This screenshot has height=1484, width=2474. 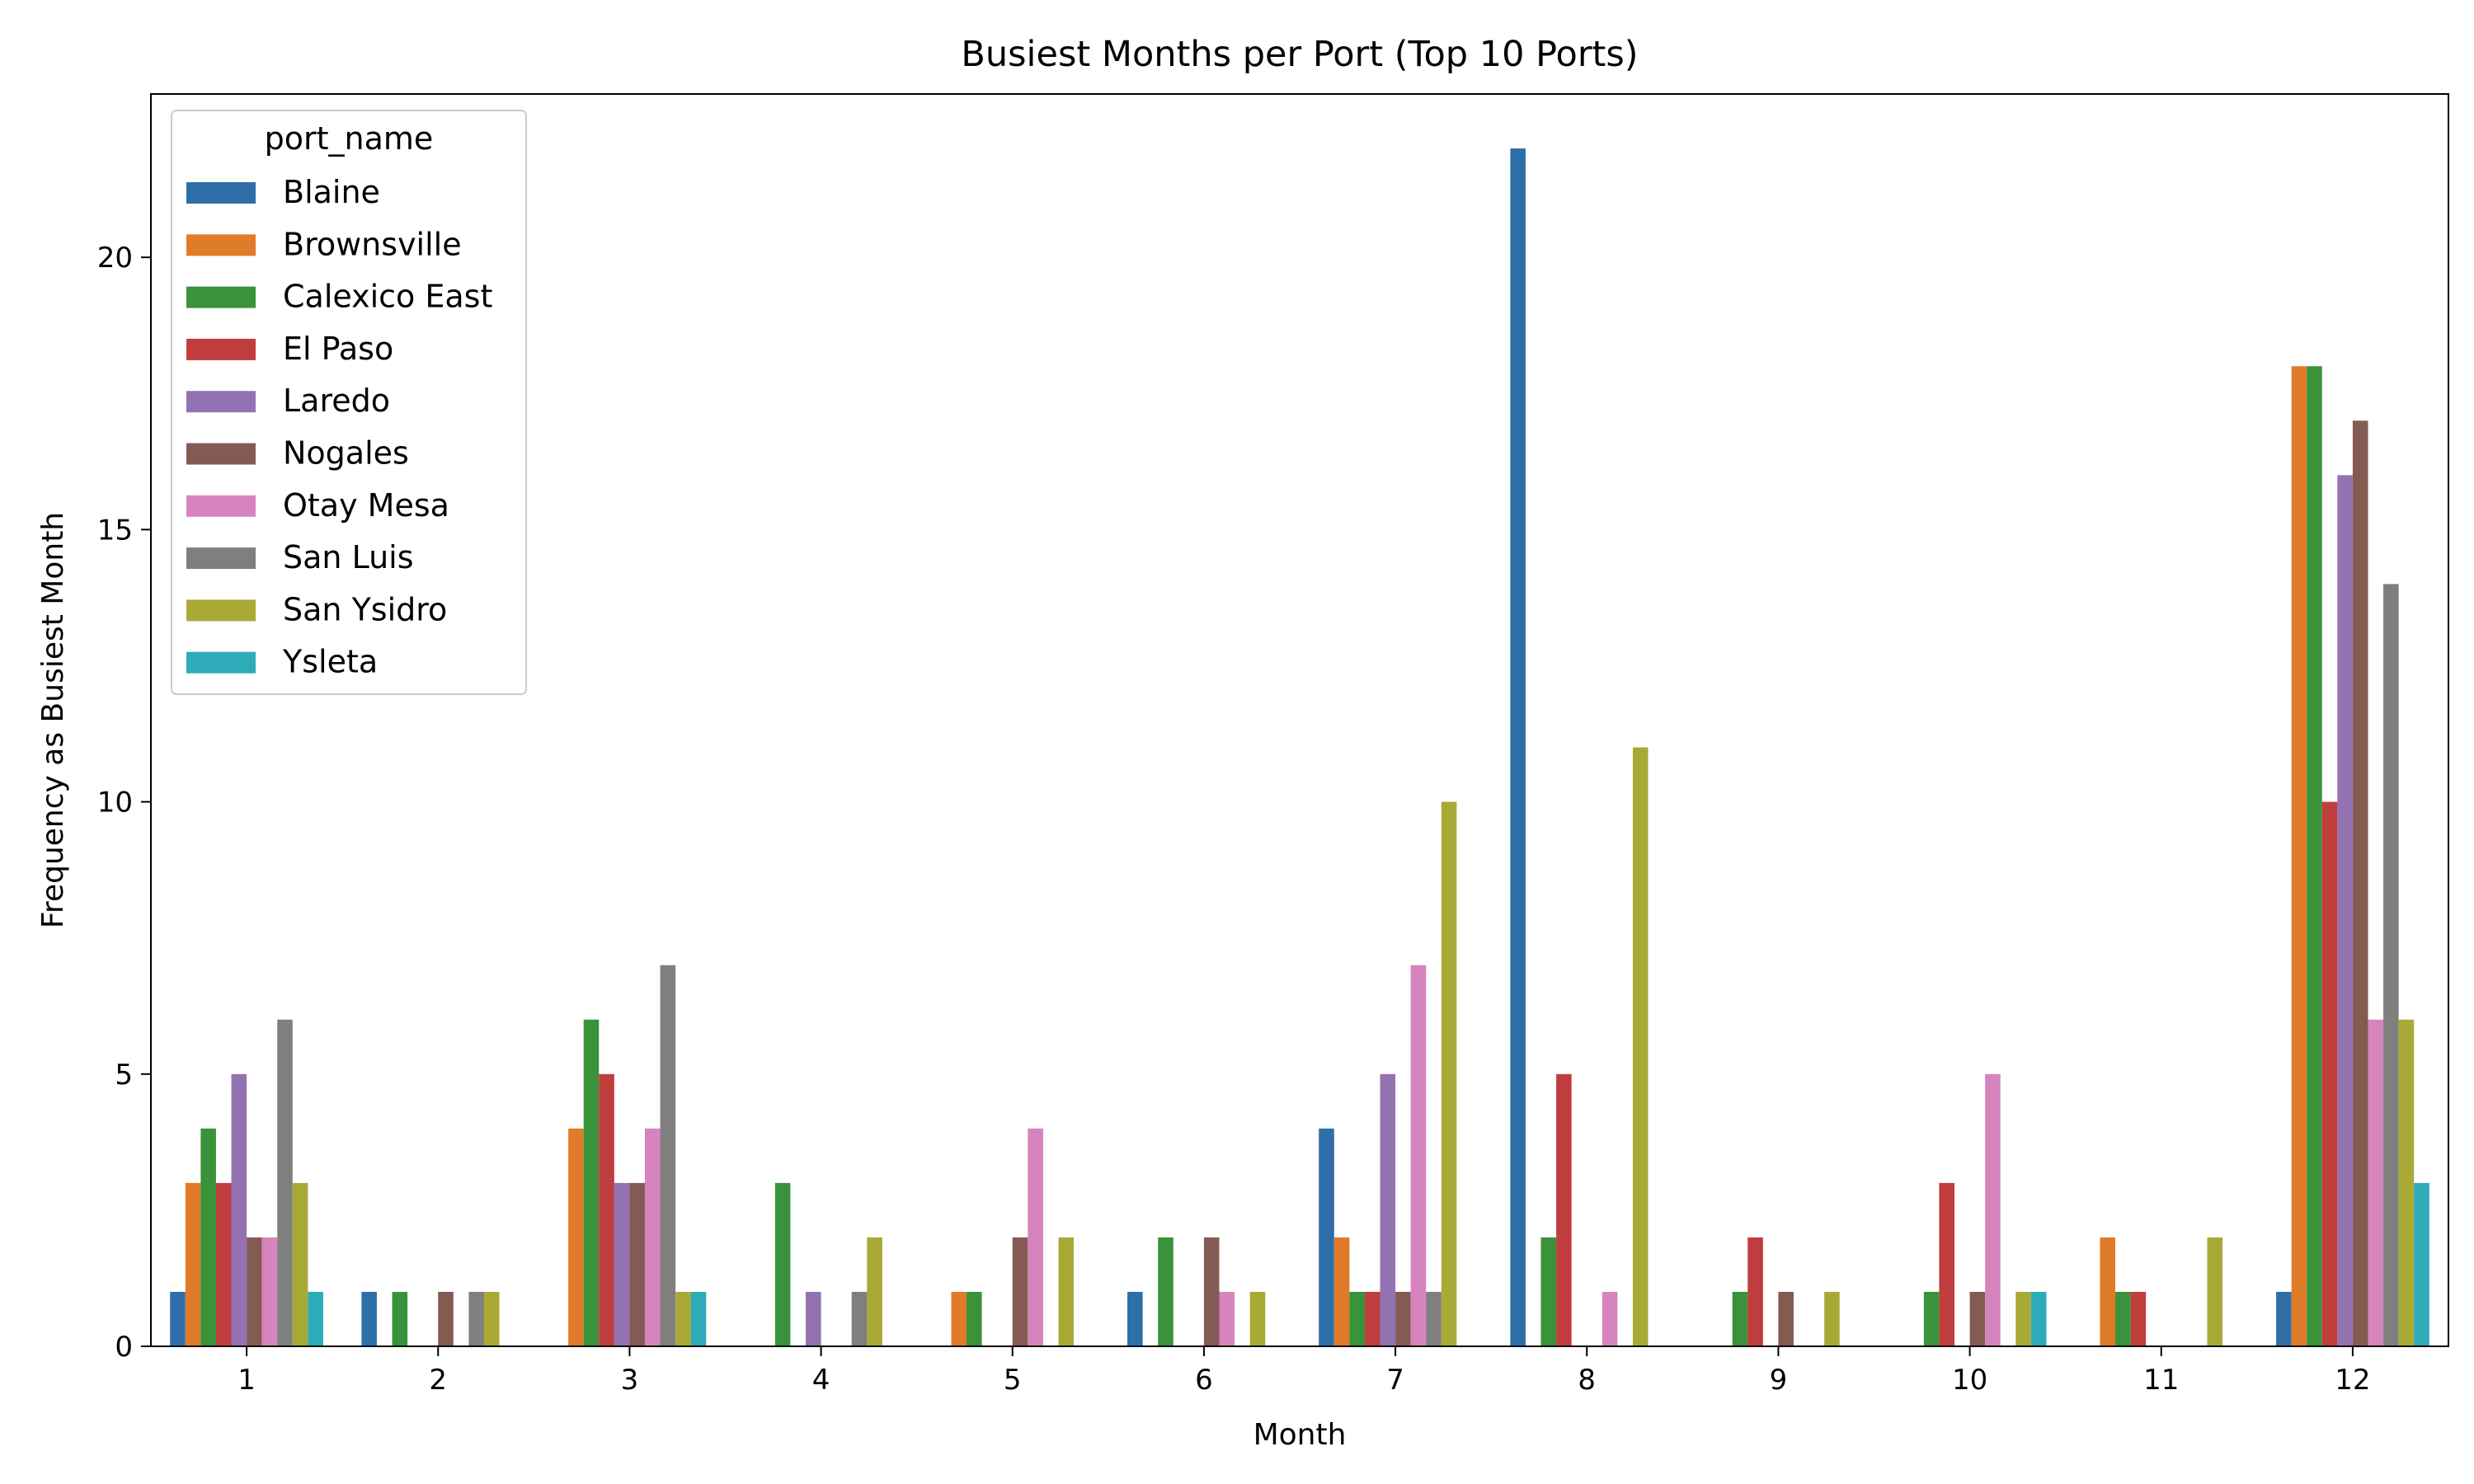 I want to click on y-tick-label: 0, so click(x=124, y=1347).